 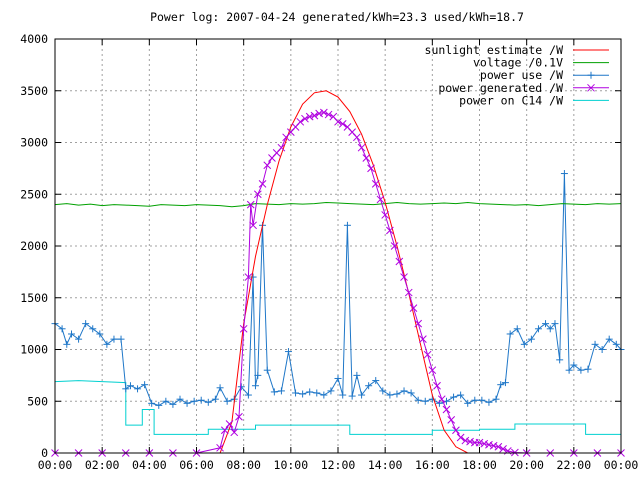 I want to click on y-tick-label: 1000, so click(x=34, y=350).